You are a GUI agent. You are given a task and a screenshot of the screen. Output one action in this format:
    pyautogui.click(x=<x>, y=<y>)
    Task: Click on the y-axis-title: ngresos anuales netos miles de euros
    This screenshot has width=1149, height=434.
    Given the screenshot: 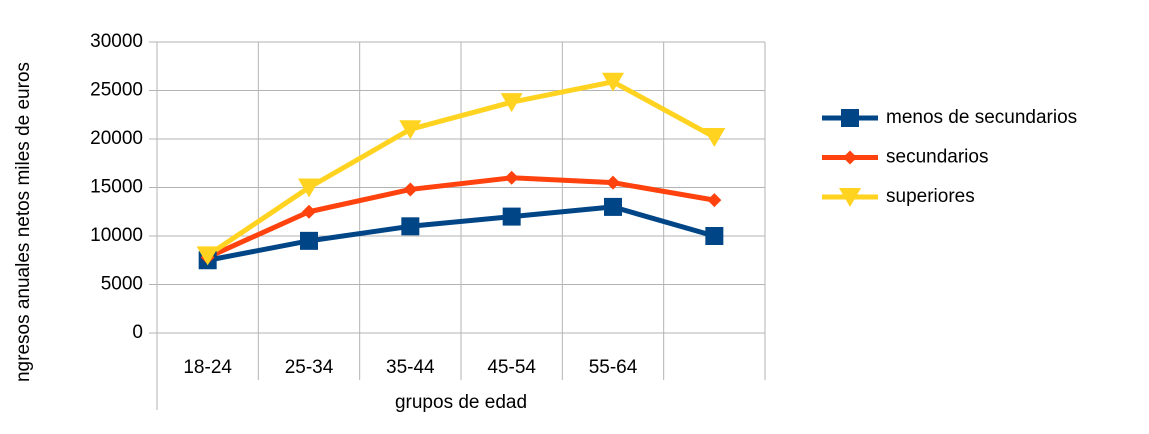 What is the action you would take?
    pyautogui.click(x=23, y=222)
    